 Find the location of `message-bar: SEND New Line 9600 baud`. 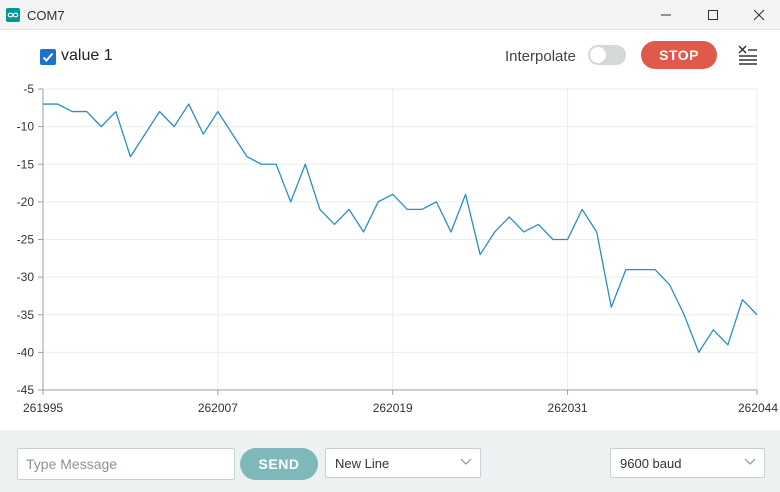

message-bar: SEND New Line 9600 baud is located at coordinates (390, 461).